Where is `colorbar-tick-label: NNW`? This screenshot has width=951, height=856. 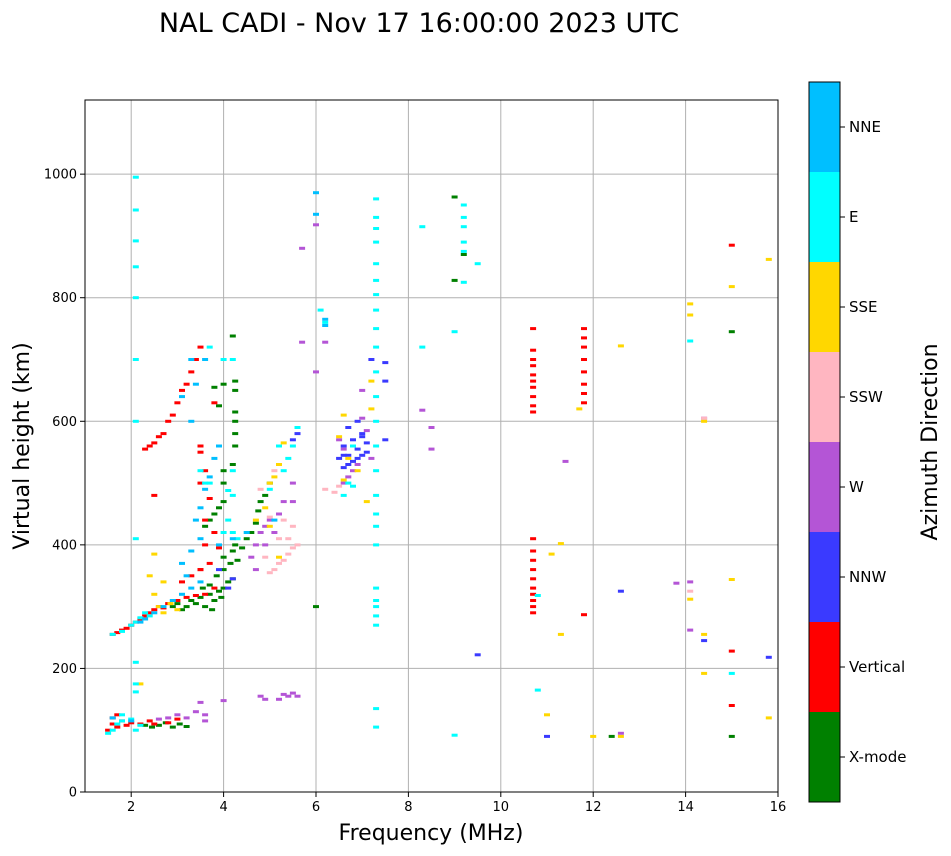
colorbar-tick-label: NNW is located at coordinates (867, 577).